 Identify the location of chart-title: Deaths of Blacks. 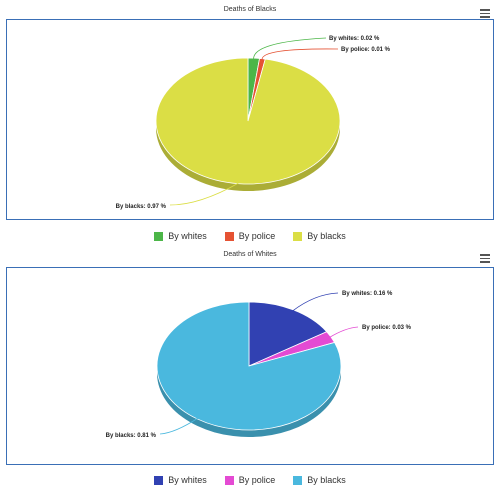
(250, 9).